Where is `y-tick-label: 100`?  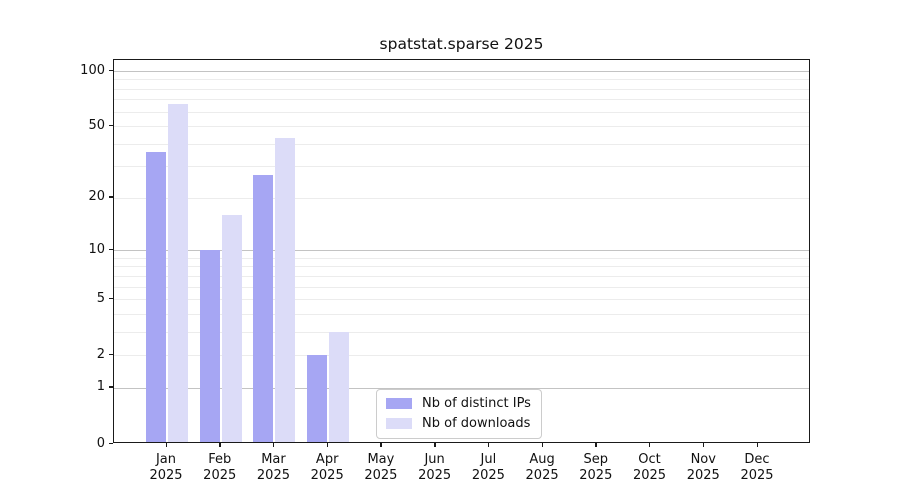 y-tick-label: 100 is located at coordinates (92, 70).